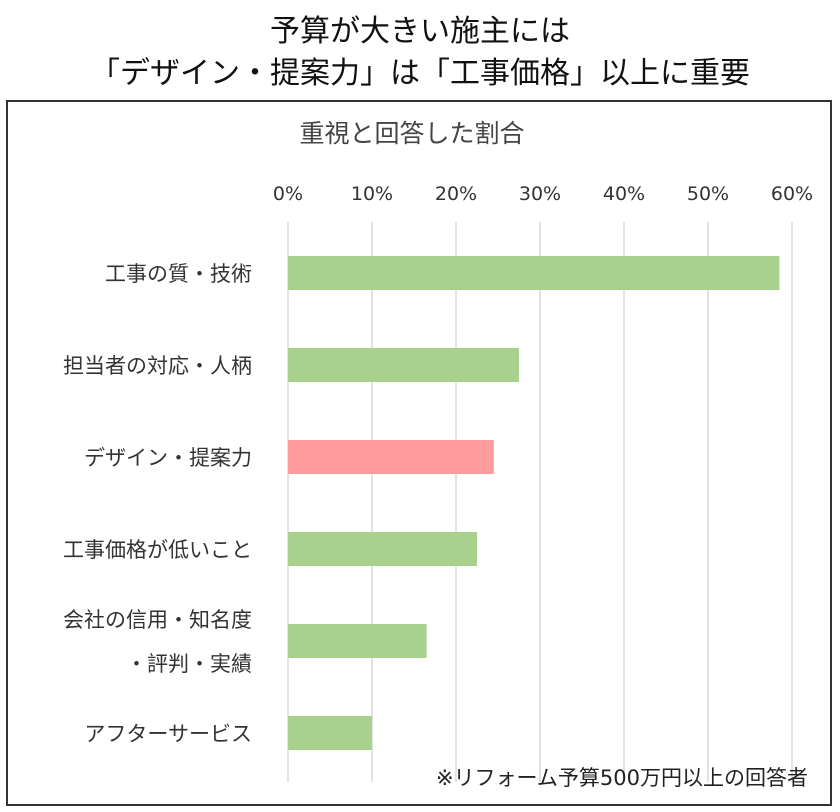 This screenshot has width=840, height=812. Describe the element at coordinates (624, 194) in the screenshot. I see `x-tick-label: 40%` at that location.